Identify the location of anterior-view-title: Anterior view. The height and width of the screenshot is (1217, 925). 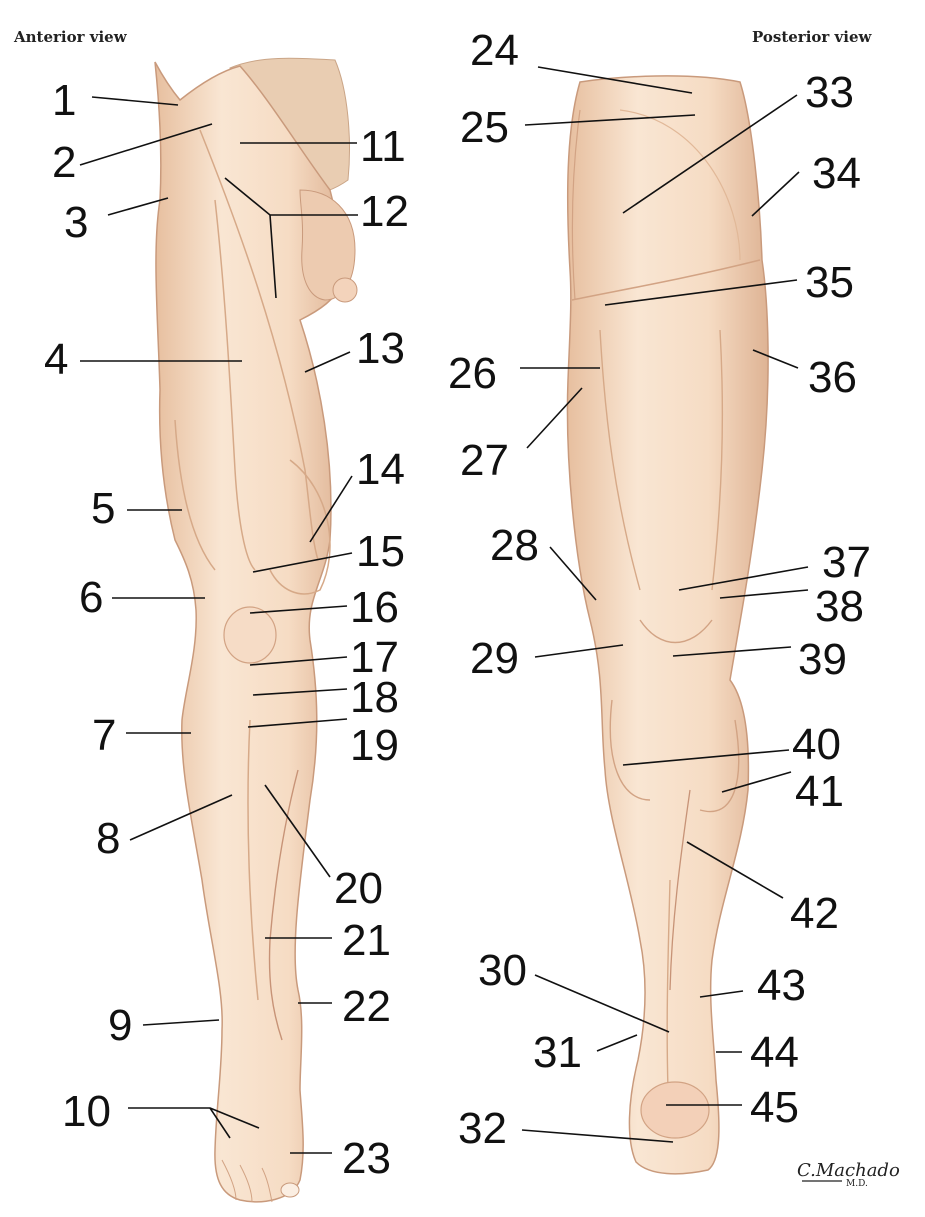
(70, 37).